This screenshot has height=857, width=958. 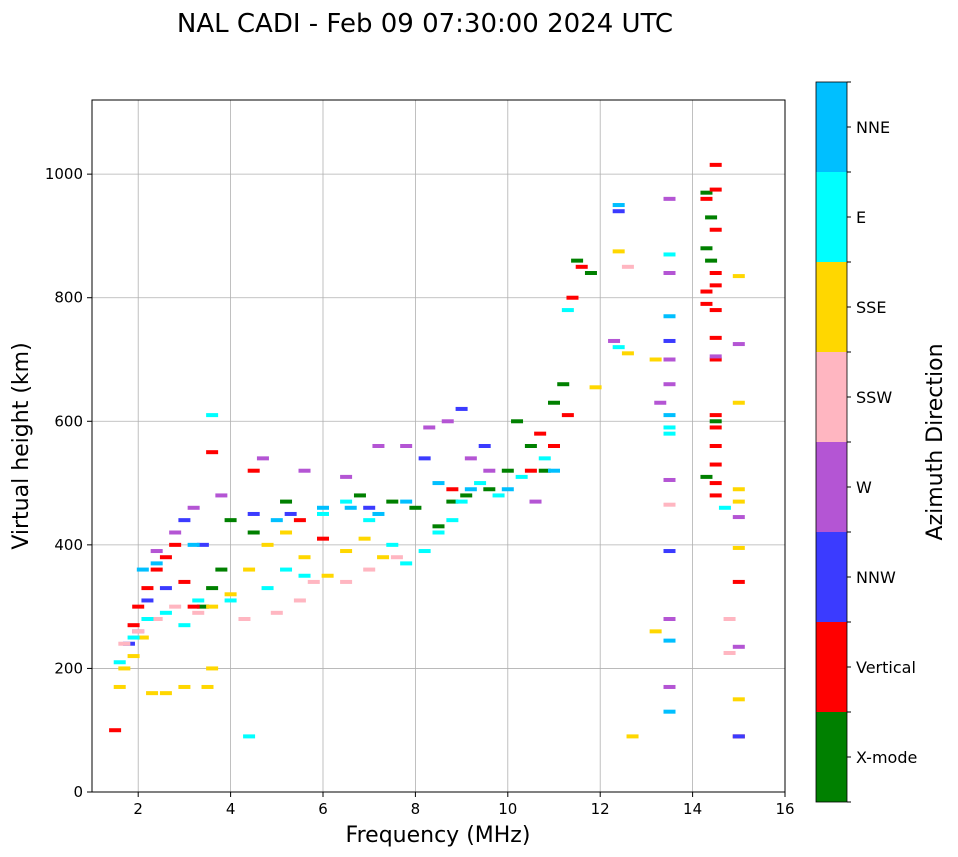 What do you see at coordinates (416, 809) in the screenshot?
I see `x-tick-label: 8` at bounding box center [416, 809].